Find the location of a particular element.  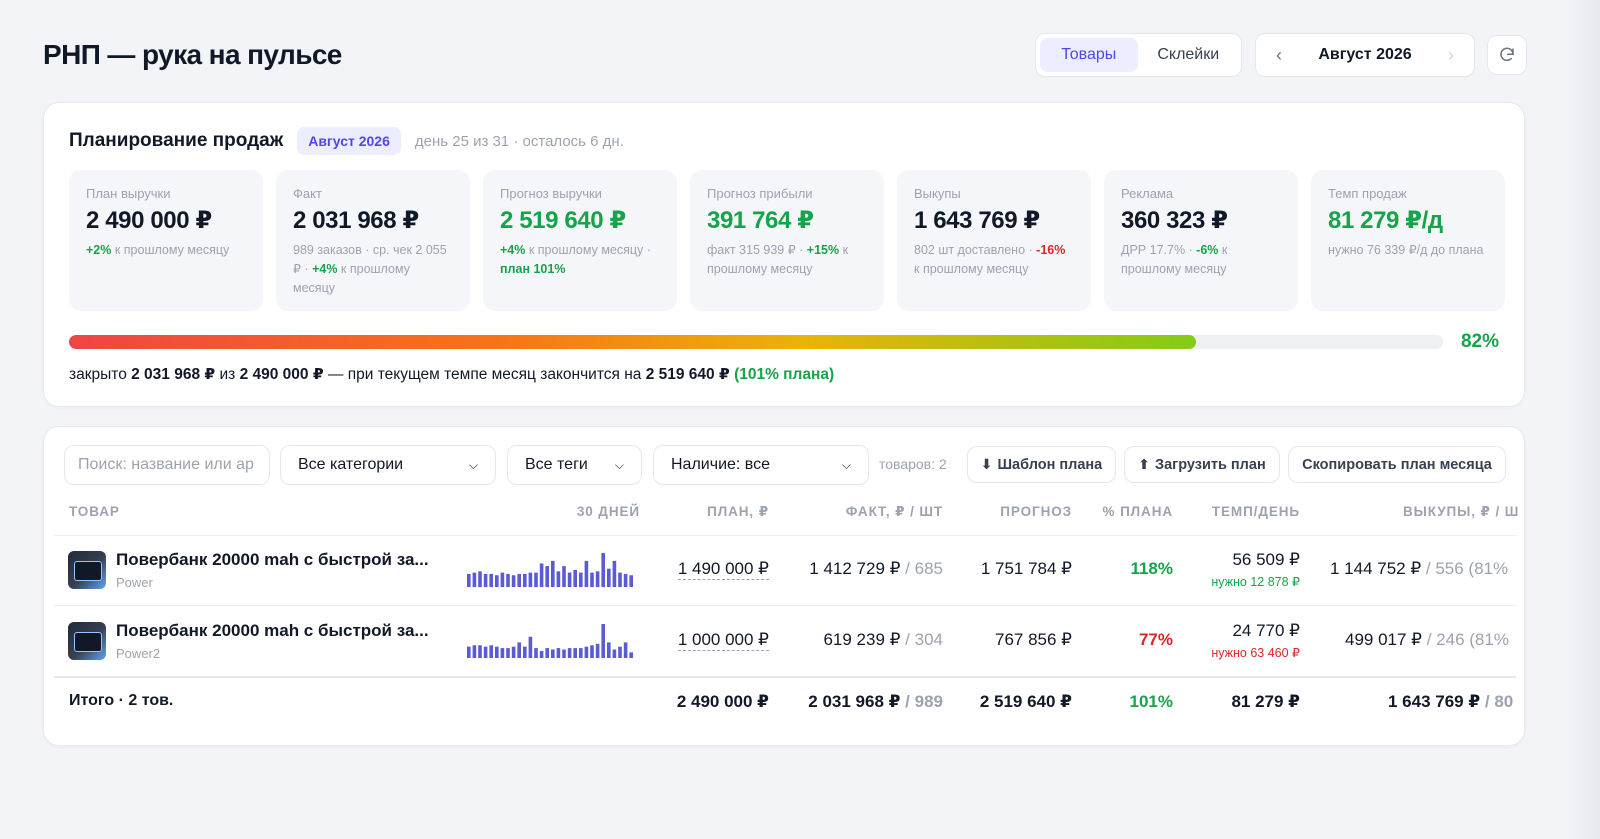

plan-cell: 1 490 000 ₽ is located at coordinates (723, 569).